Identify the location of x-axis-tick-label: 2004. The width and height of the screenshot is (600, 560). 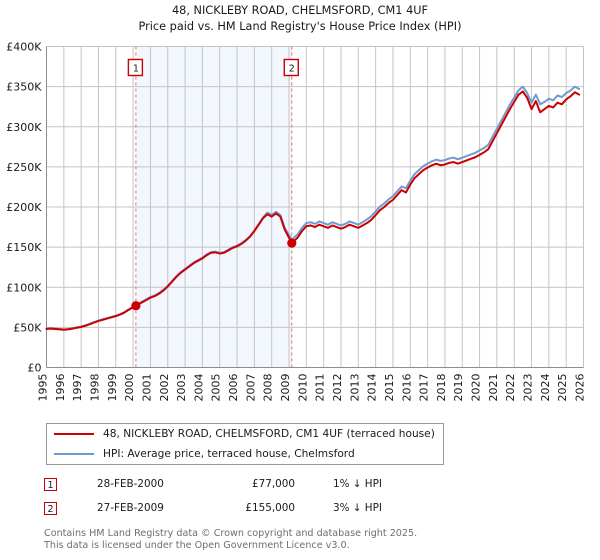
(198, 388).